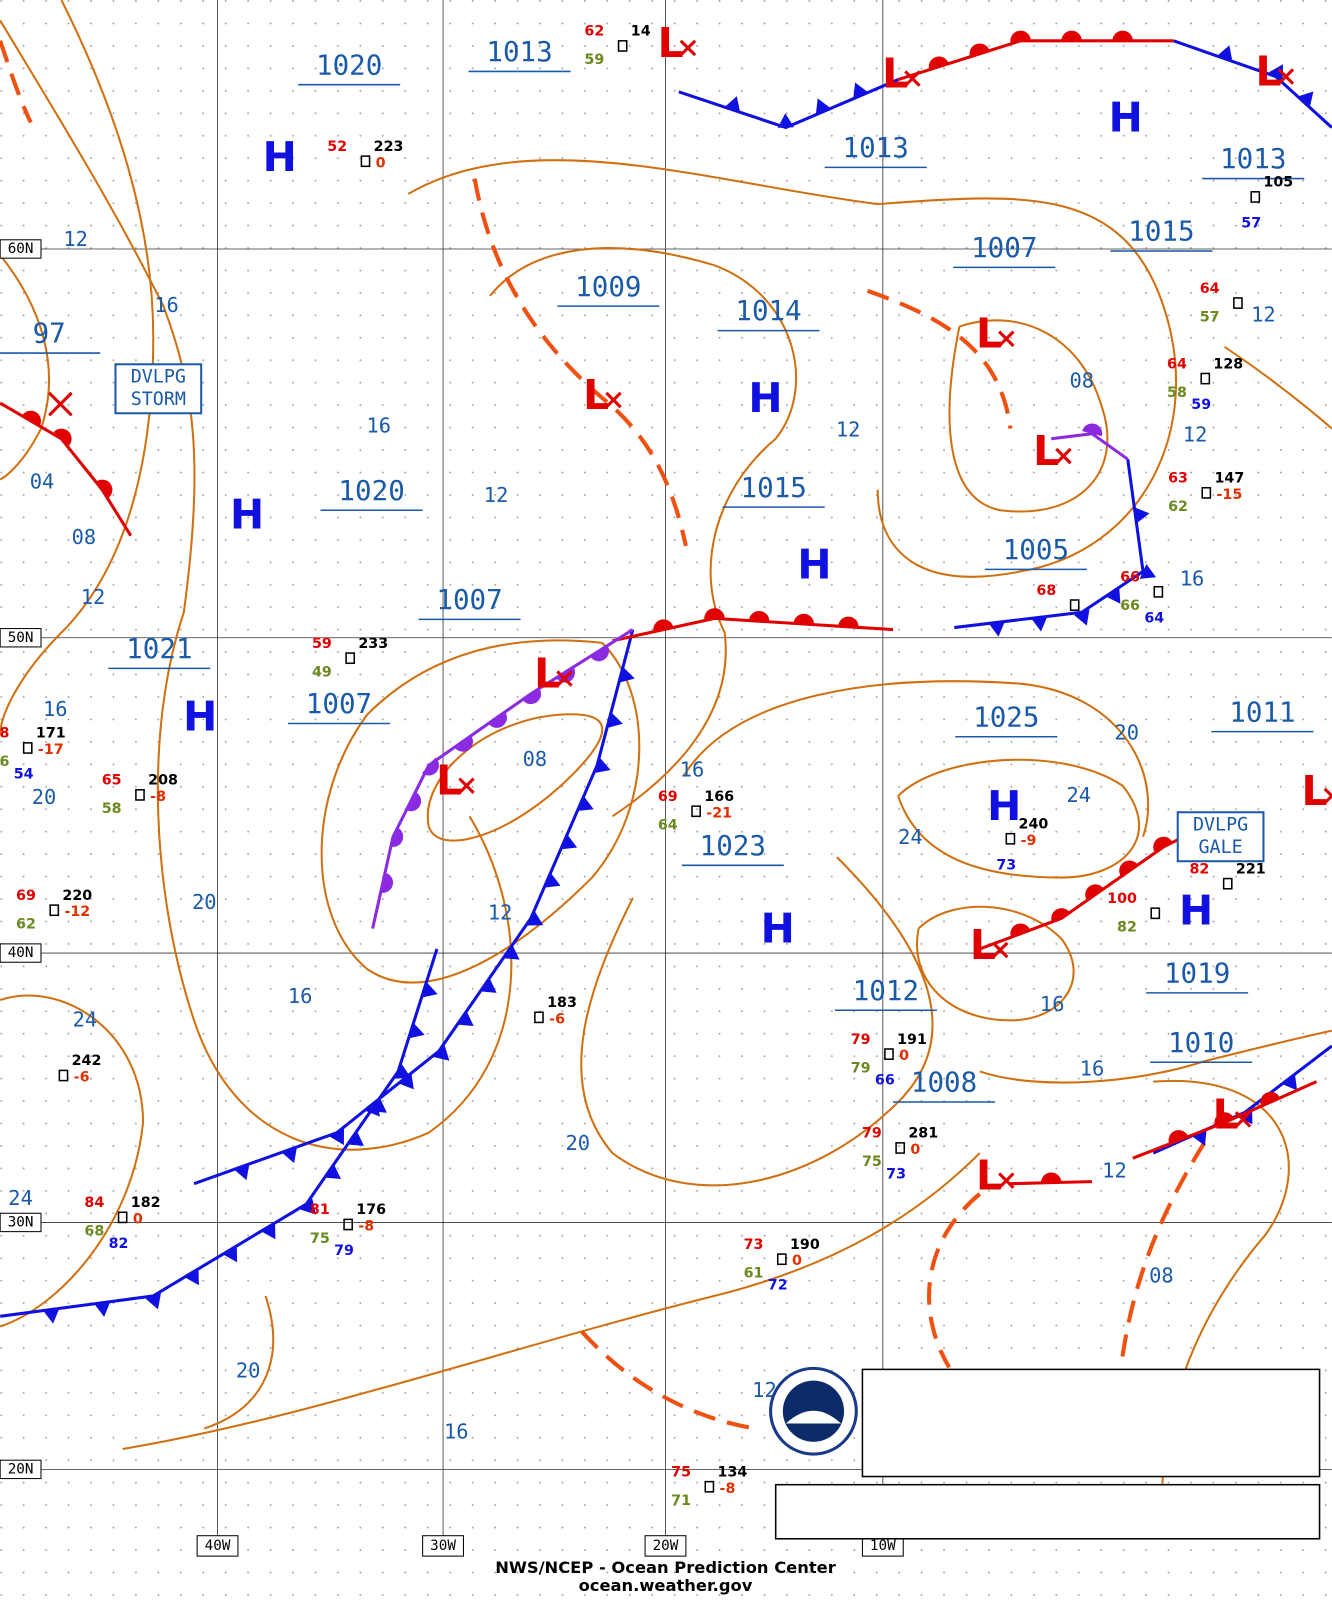  I want to click on station-dewpoint: 62, so click(26, 924).